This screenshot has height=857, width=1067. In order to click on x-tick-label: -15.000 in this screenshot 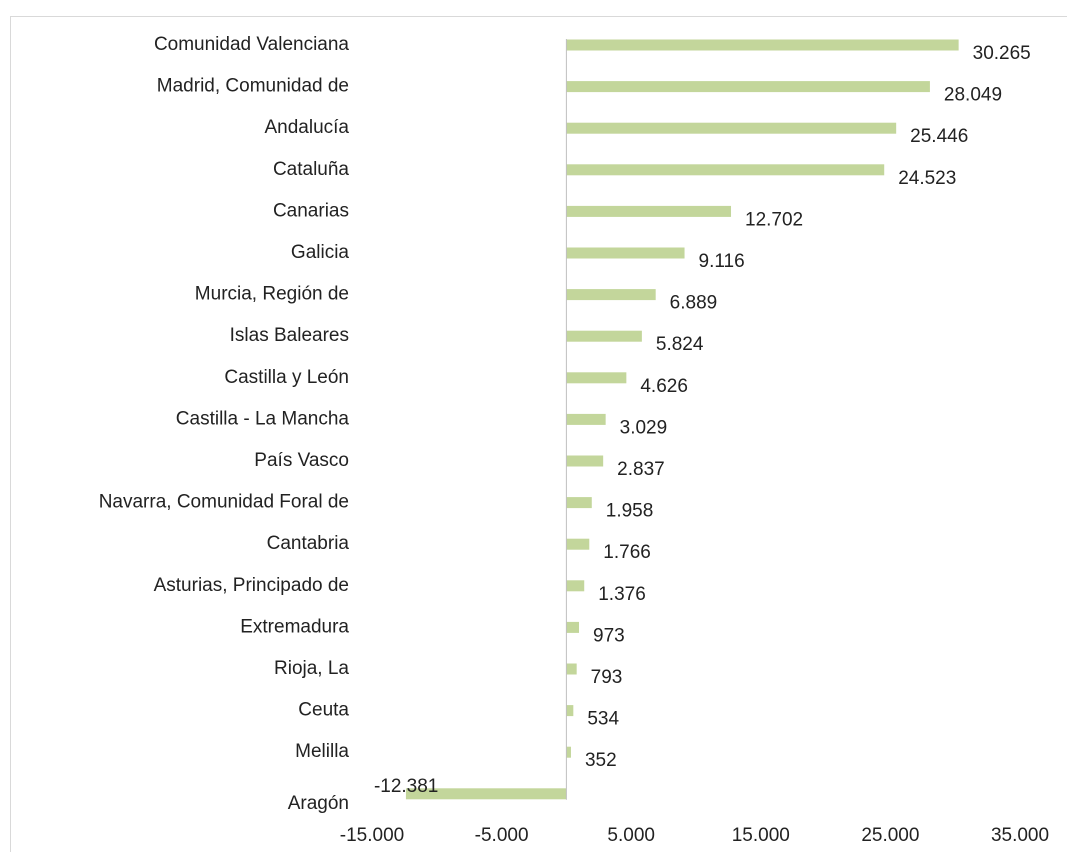, I will do `click(372, 835)`.